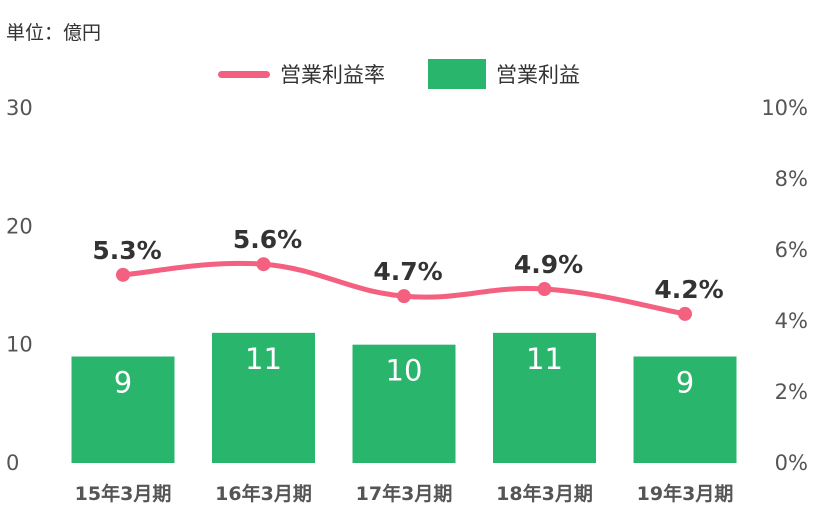  I want to click on y-right-tick-label: 4%, so click(791, 321).